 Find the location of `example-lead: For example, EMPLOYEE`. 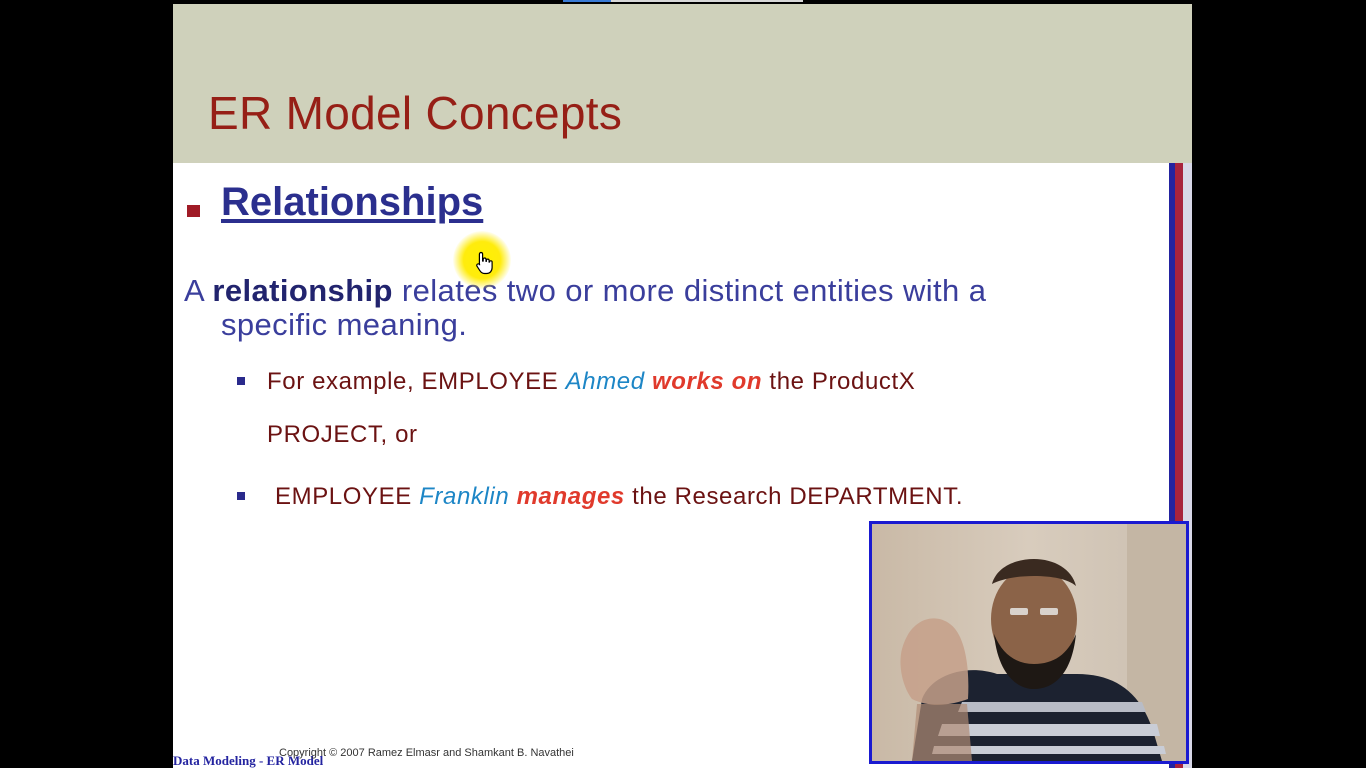

example-lead: For example, EMPLOYEE is located at coordinates (413, 381).